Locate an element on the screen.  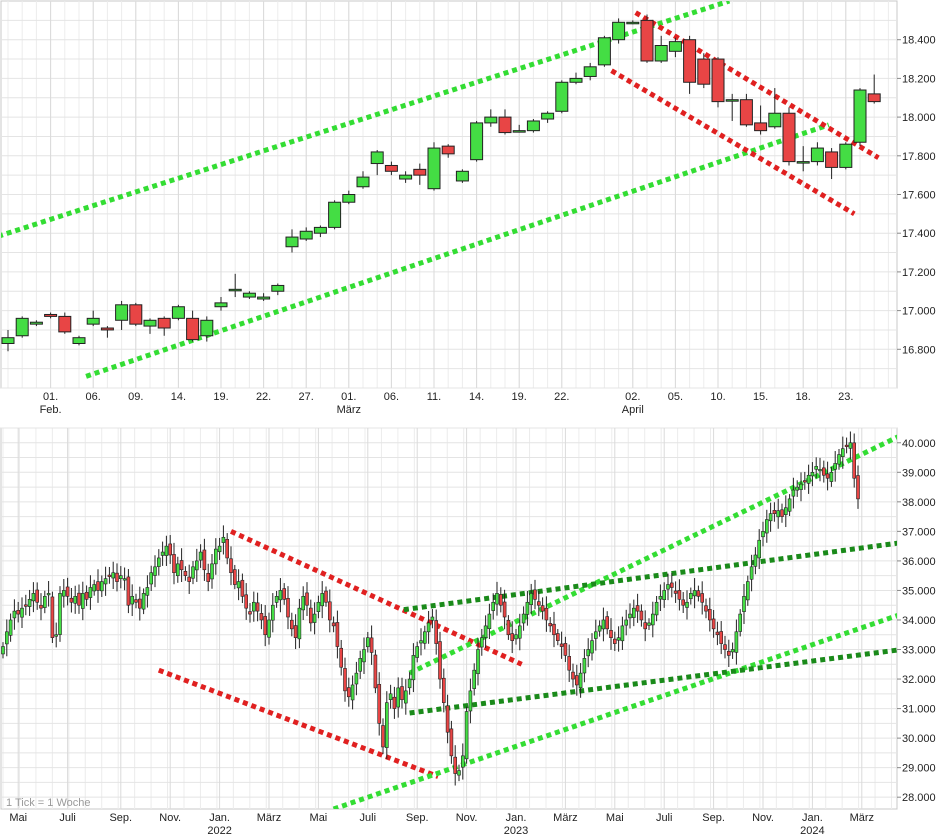
x-tick-label: 18. is located at coordinates (803, 397).